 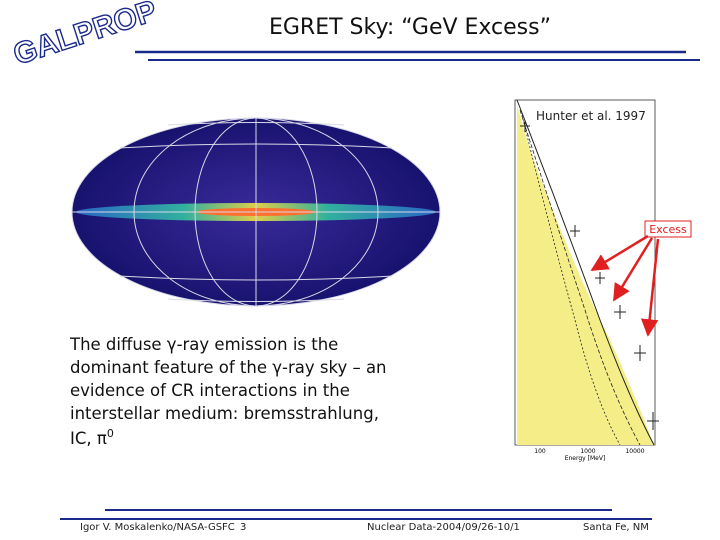 I want to click on body-line: The diffuse γ-ray emission is the, so click(x=203, y=344).